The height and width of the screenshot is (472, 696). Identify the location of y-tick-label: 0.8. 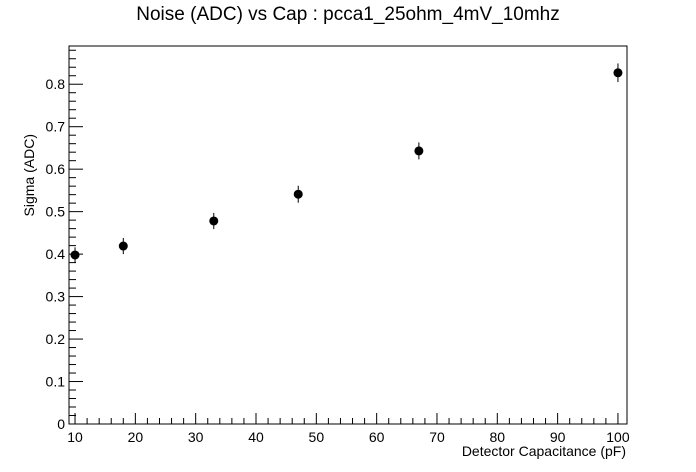
(56, 84).